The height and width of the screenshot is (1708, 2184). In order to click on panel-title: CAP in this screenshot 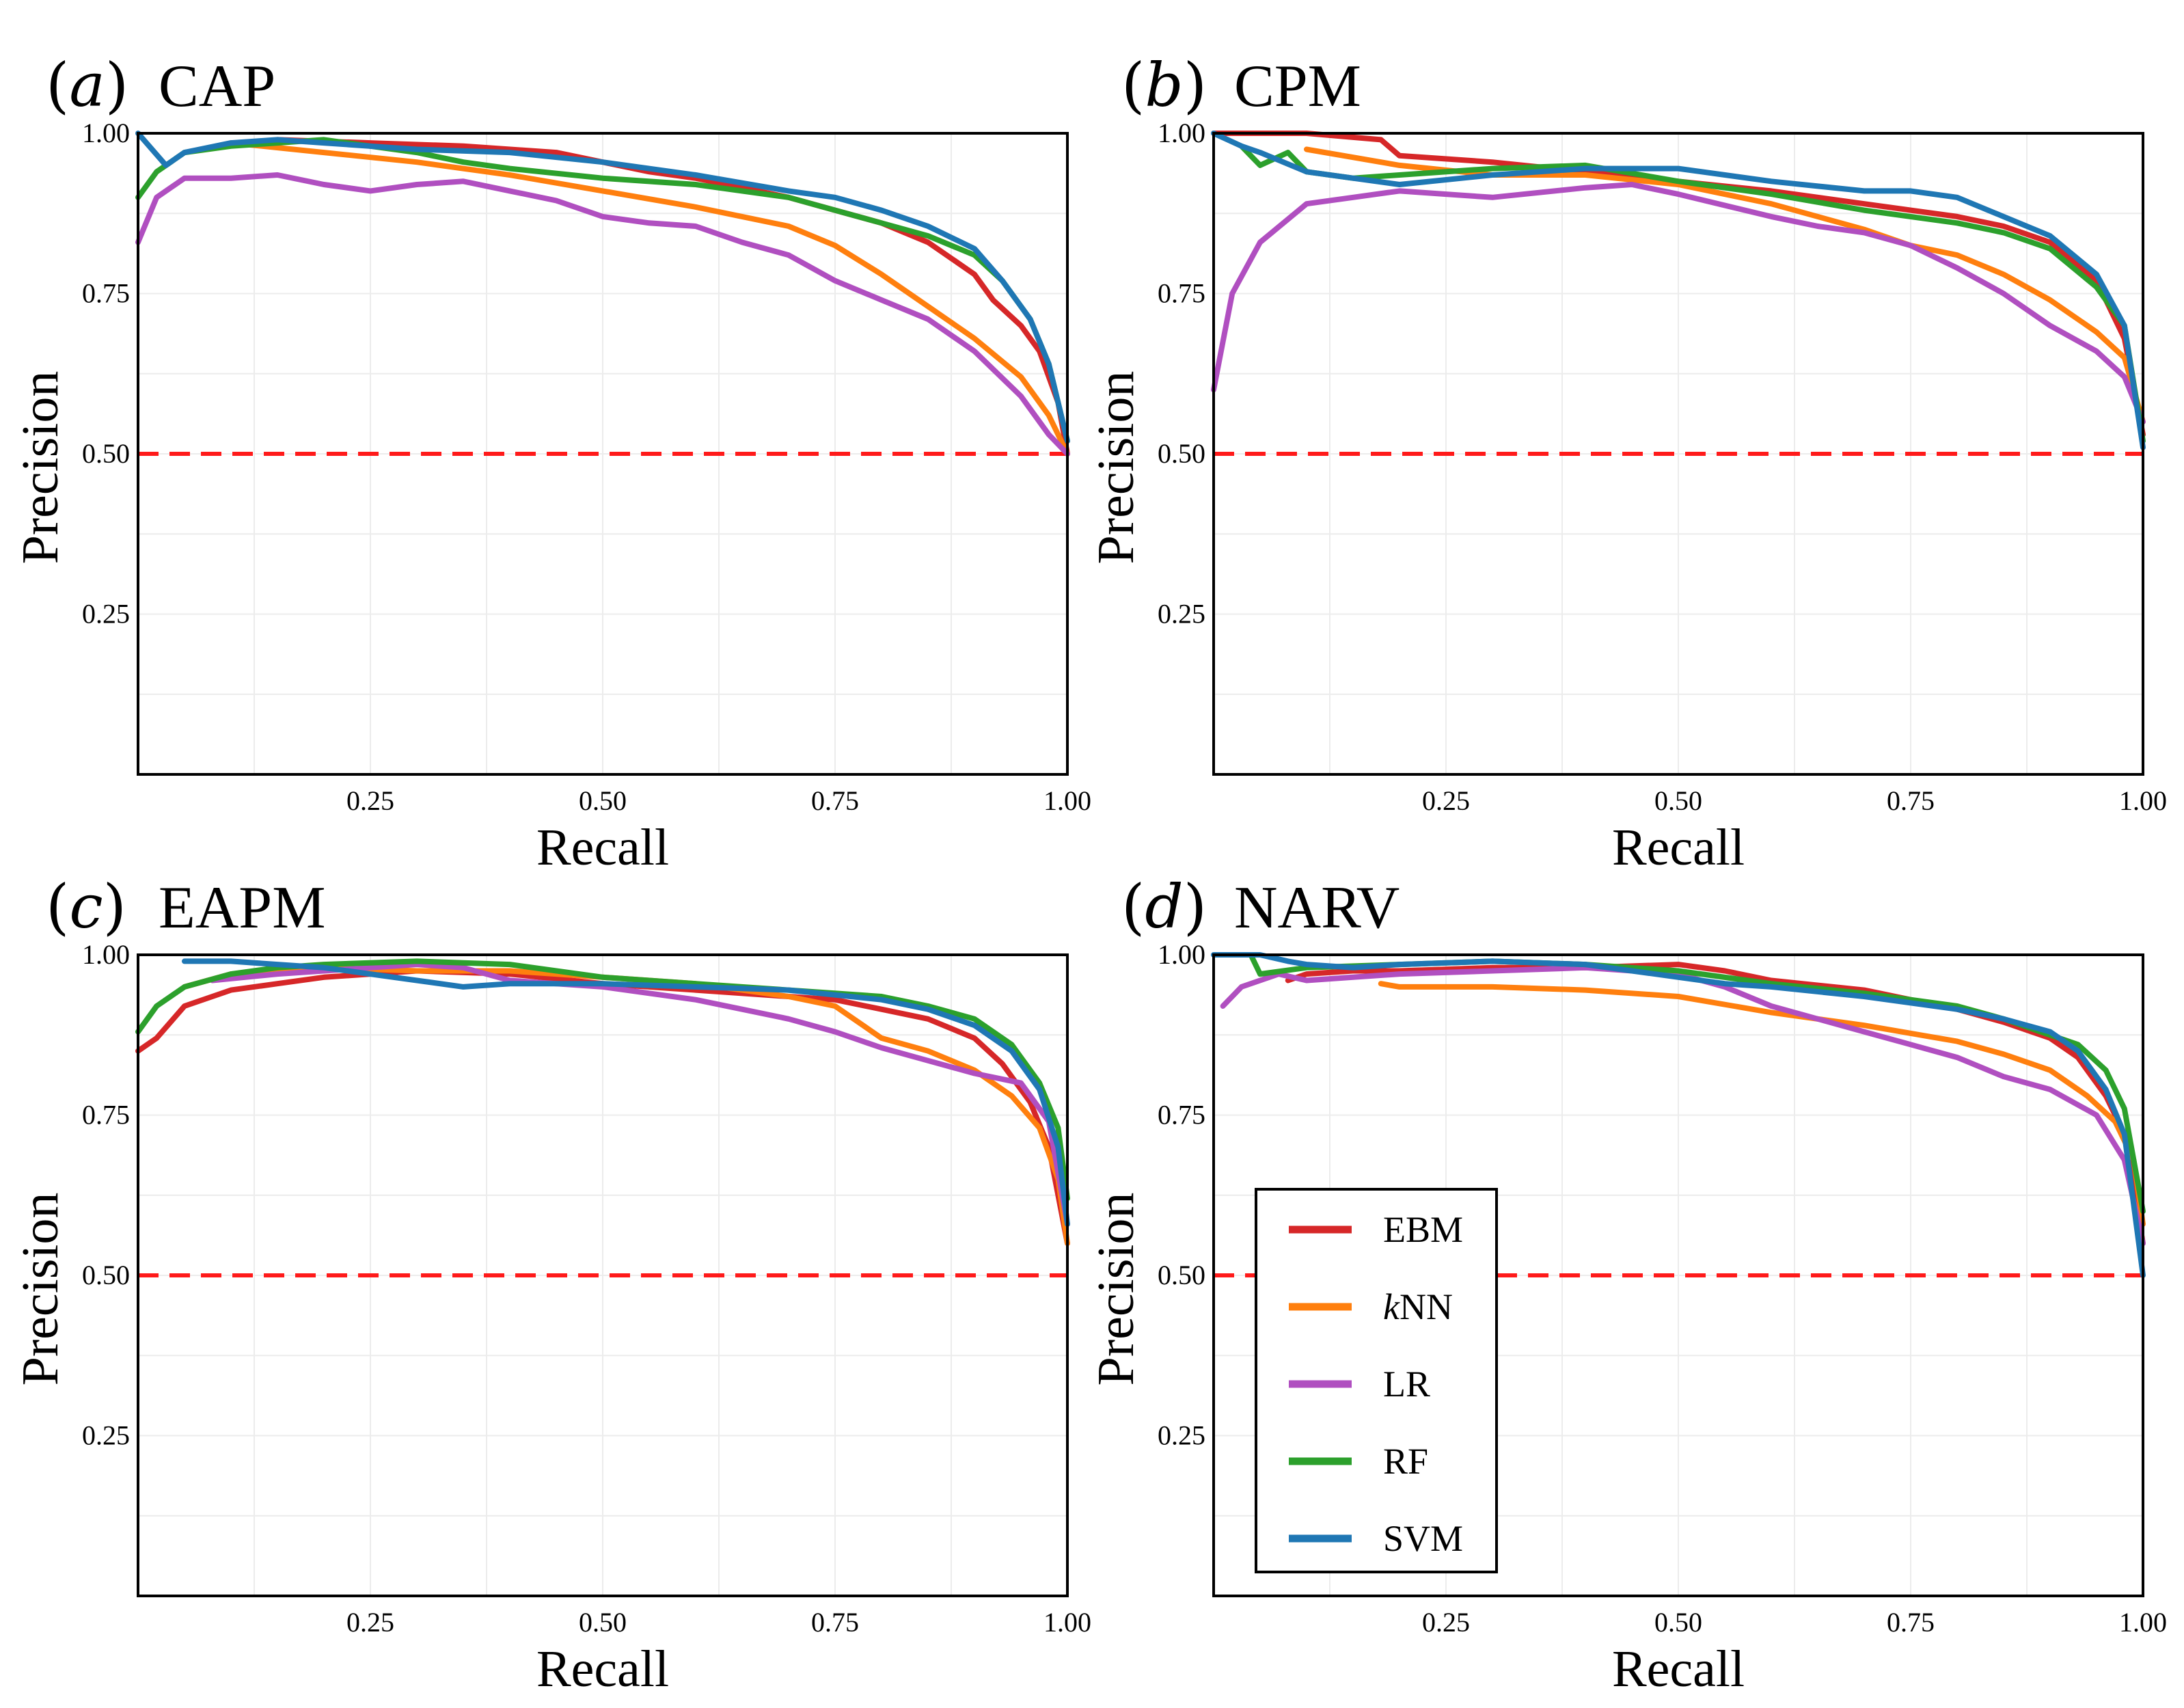, I will do `click(217, 87)`.